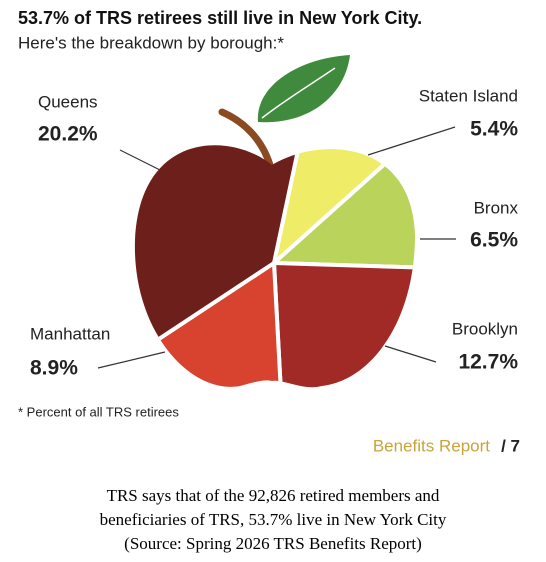 The image size is (546, 562). Describe the element at coordinates (494, 240) in the screenshot. I see `value-label: 6.5%` at that location.